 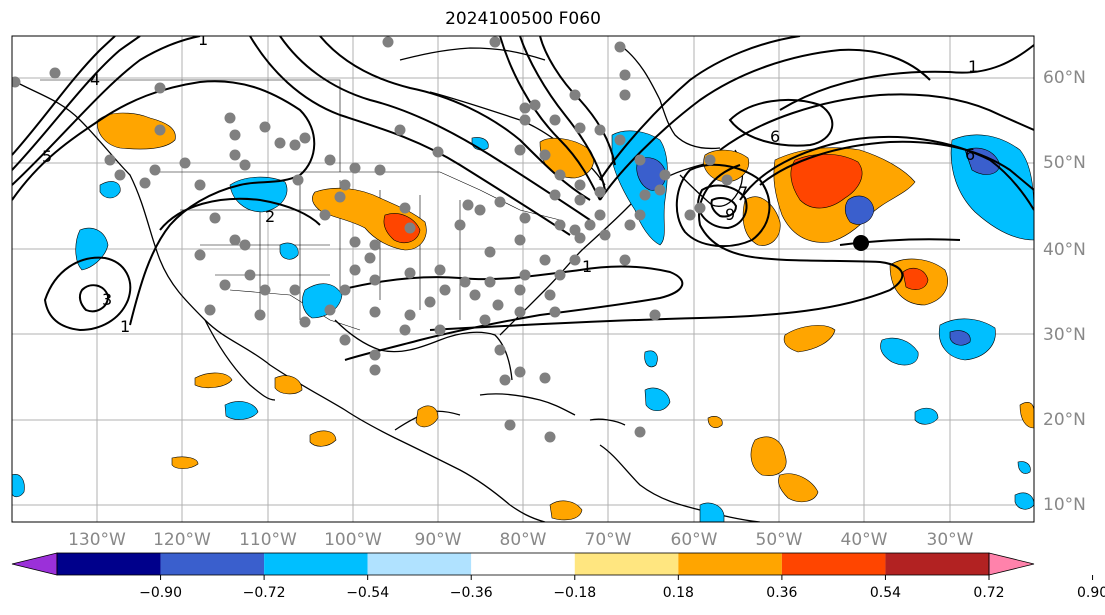 What do you see at coordinates (1011, 564) in the screenshot?
I see `colorbar-right-extension` at bounding box center [1011, 564].